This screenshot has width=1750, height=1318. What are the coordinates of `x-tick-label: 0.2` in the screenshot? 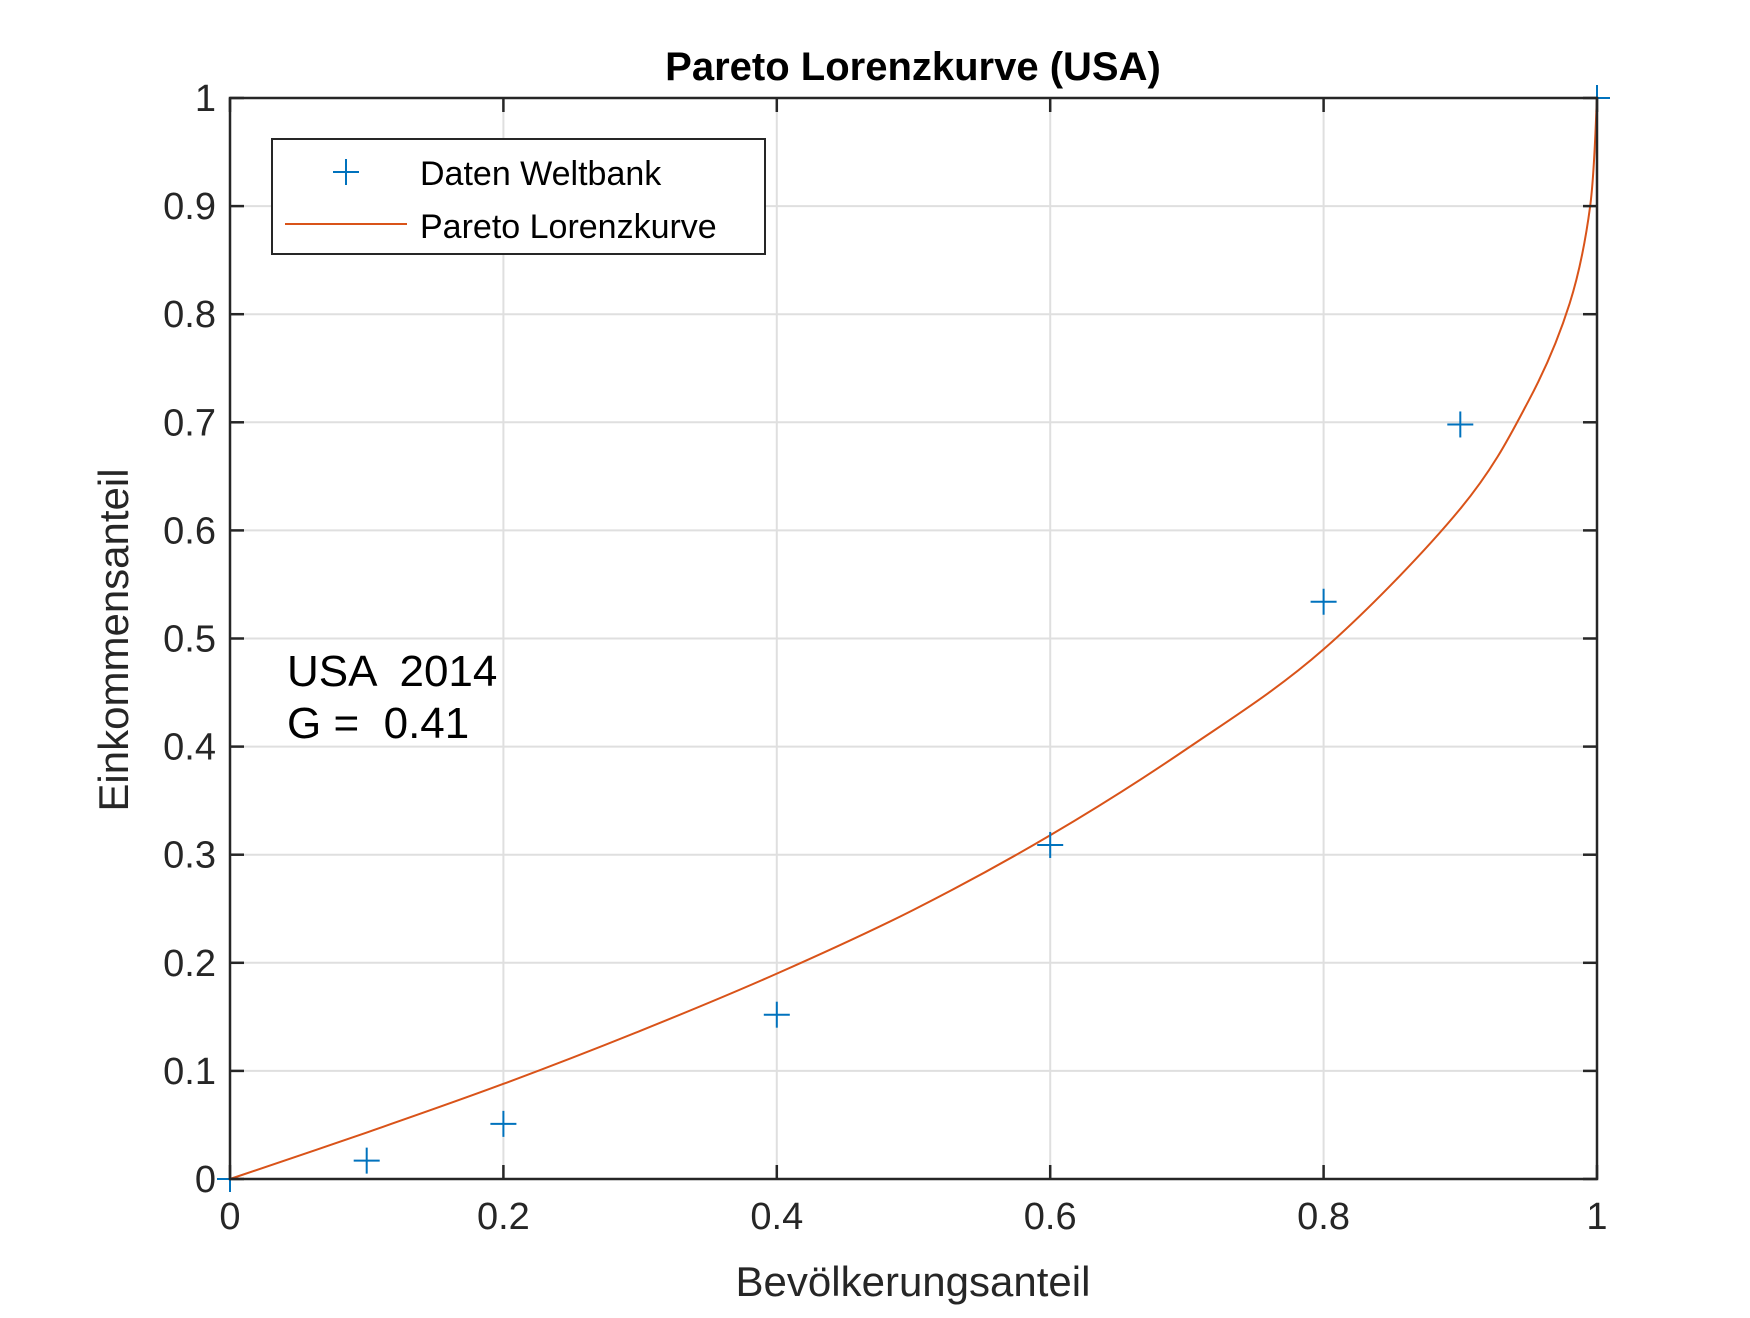 It's located at (503, 1217).